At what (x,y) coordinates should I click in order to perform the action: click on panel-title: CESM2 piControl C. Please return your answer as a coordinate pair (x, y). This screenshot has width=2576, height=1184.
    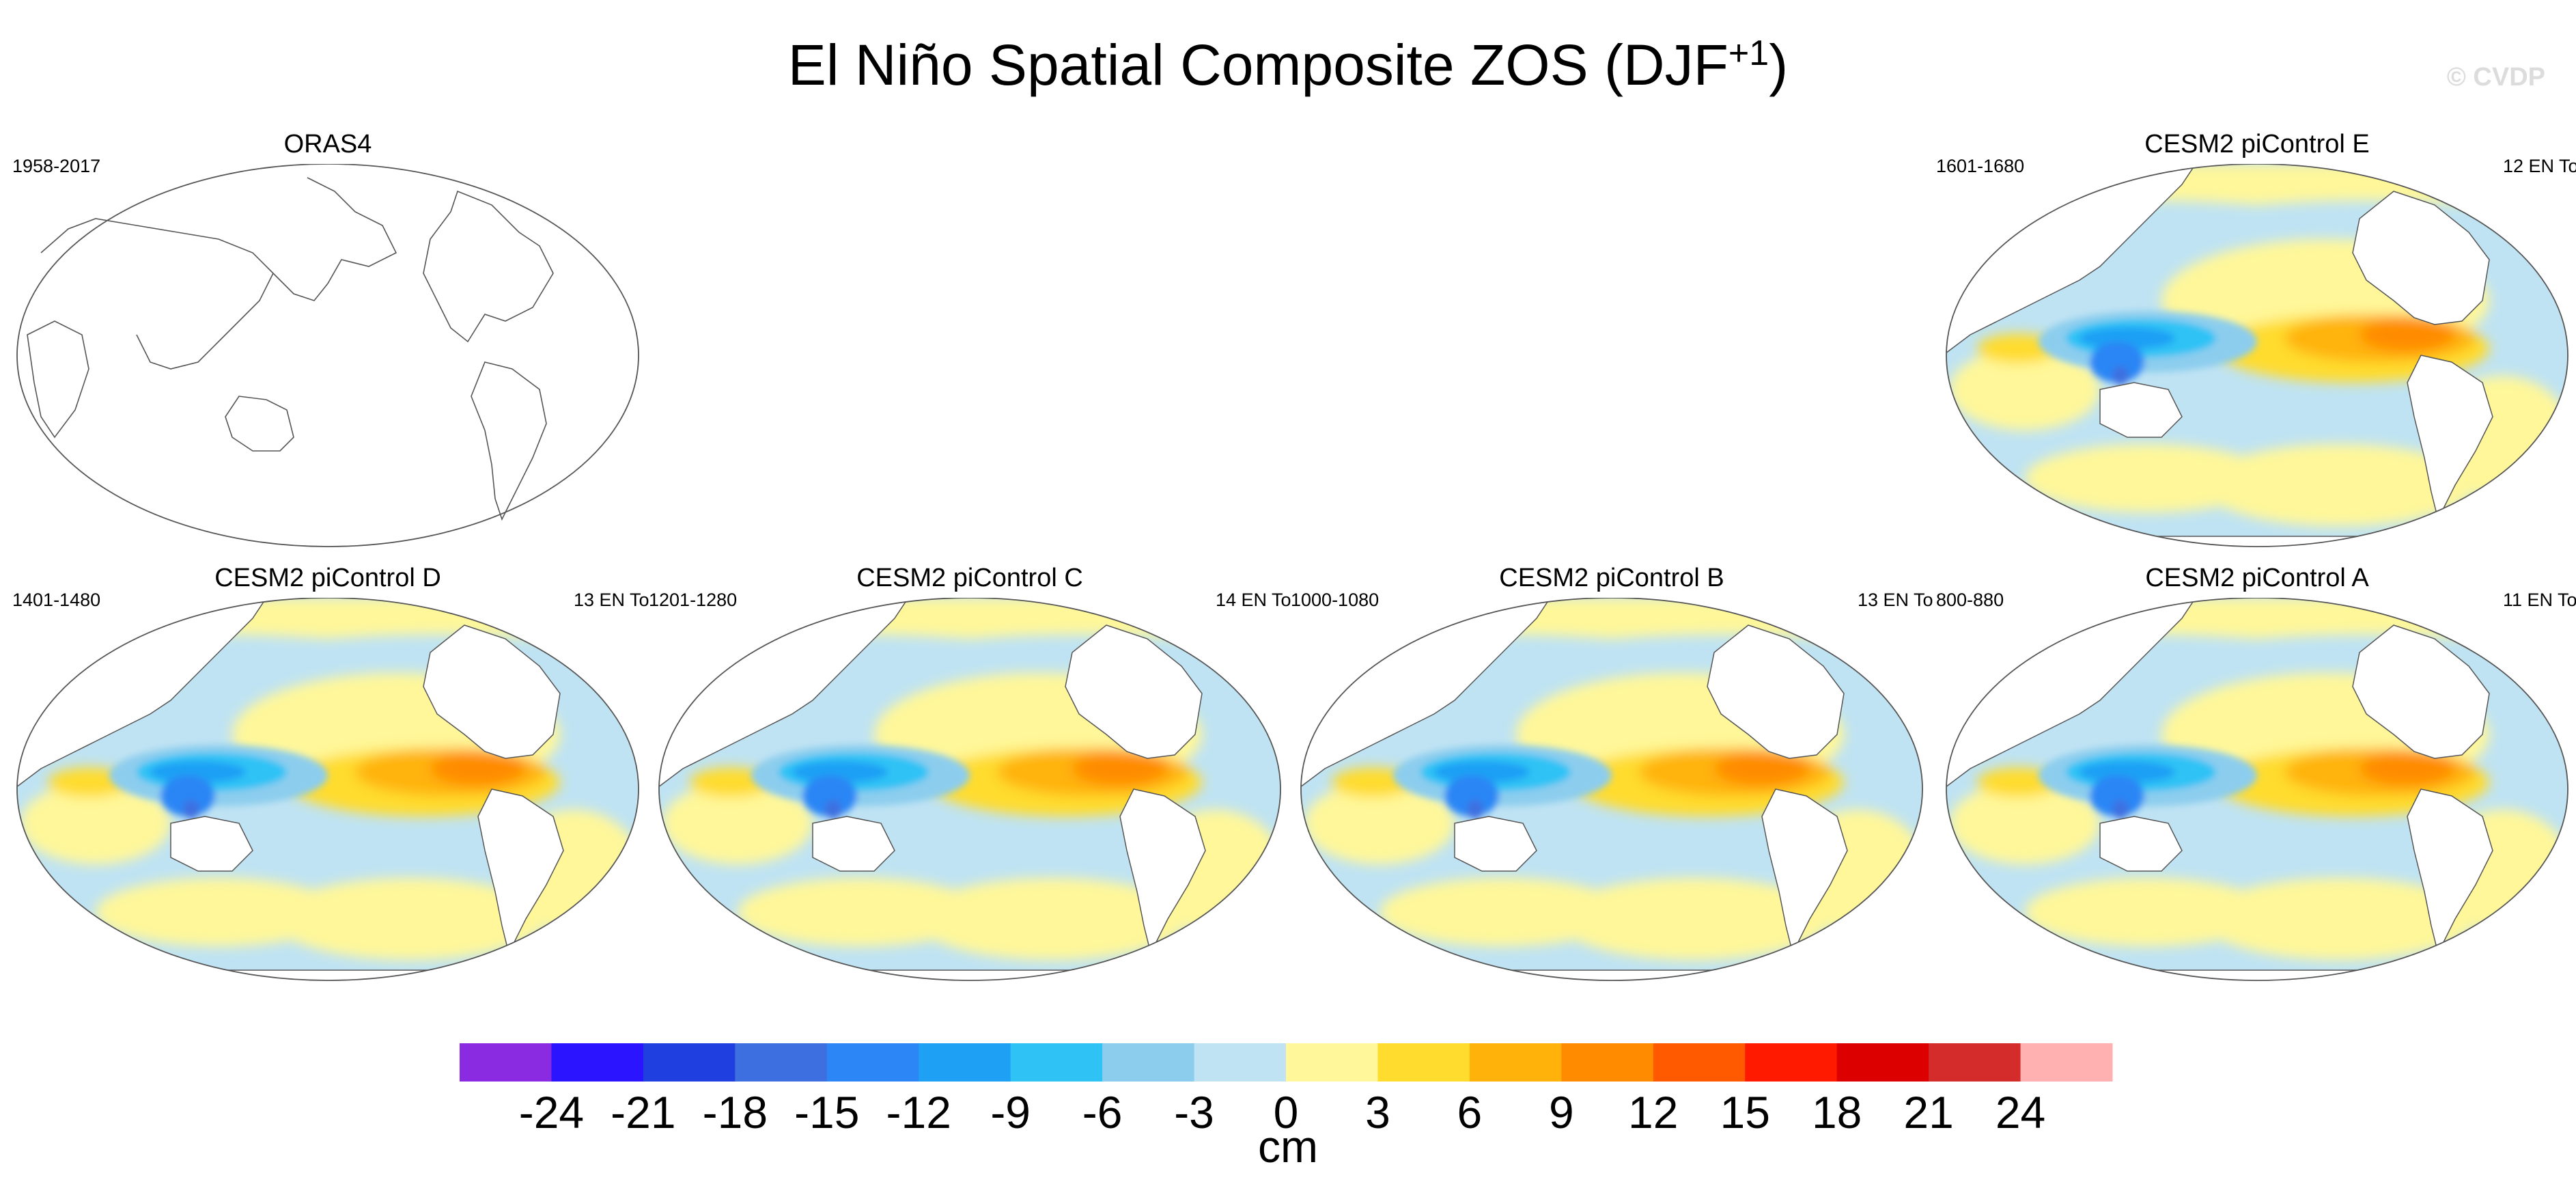
    Looking at the image, I should click on (970, 578).